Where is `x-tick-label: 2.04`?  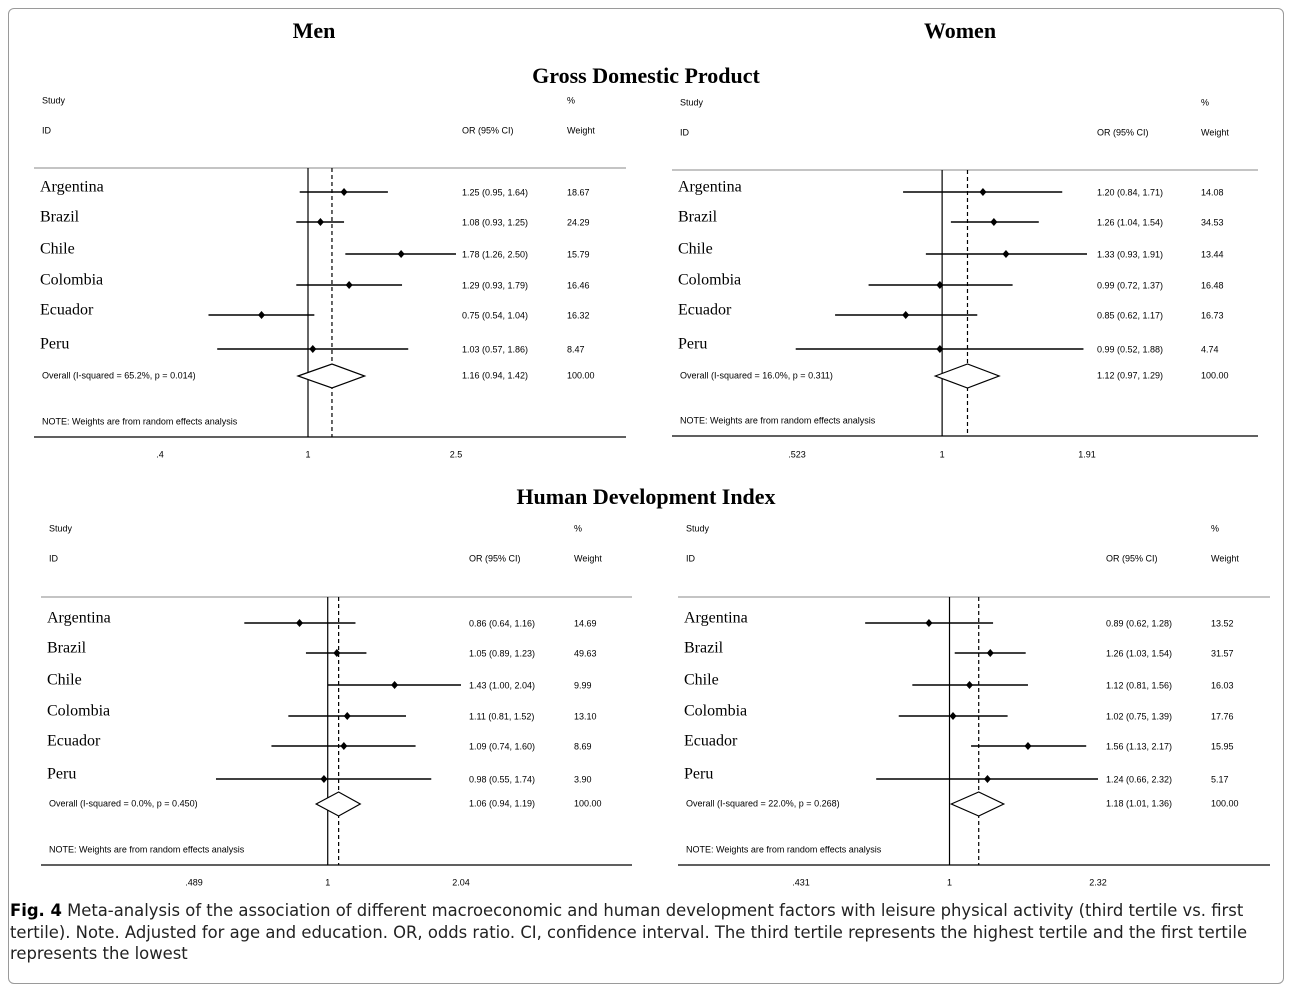
x-tick-label: 2.04 is located at coordinates (461, 882).